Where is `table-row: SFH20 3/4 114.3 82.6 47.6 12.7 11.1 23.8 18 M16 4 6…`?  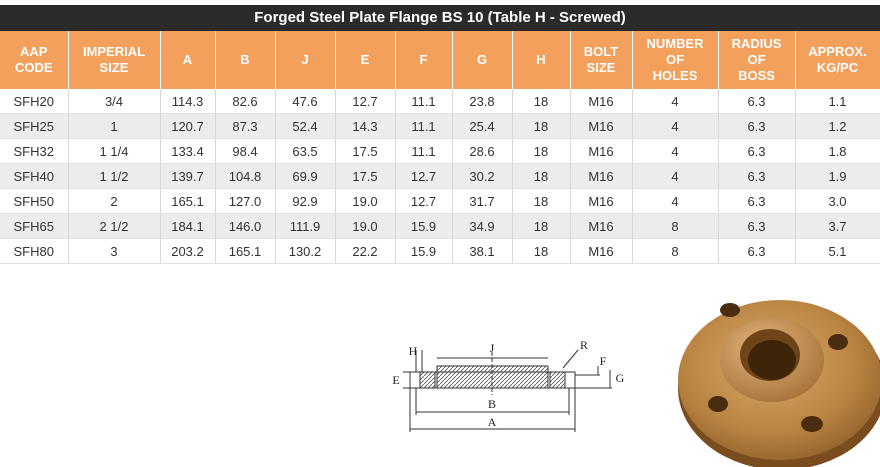 table-row: SFH20 3/4 114.3 82.6 47.6 12.7 11.1 23.8 18 M16 4 6… is located at coordinates (440, 101).